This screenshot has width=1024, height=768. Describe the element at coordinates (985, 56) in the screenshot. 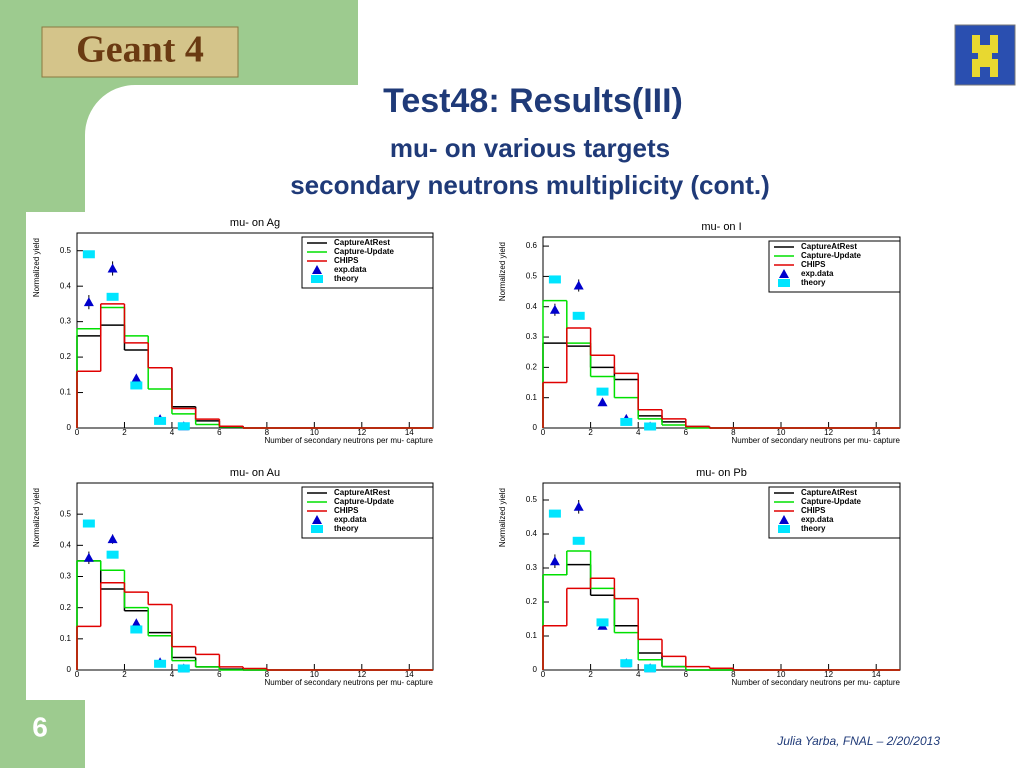

I see `fermilab-emblem` at that location.